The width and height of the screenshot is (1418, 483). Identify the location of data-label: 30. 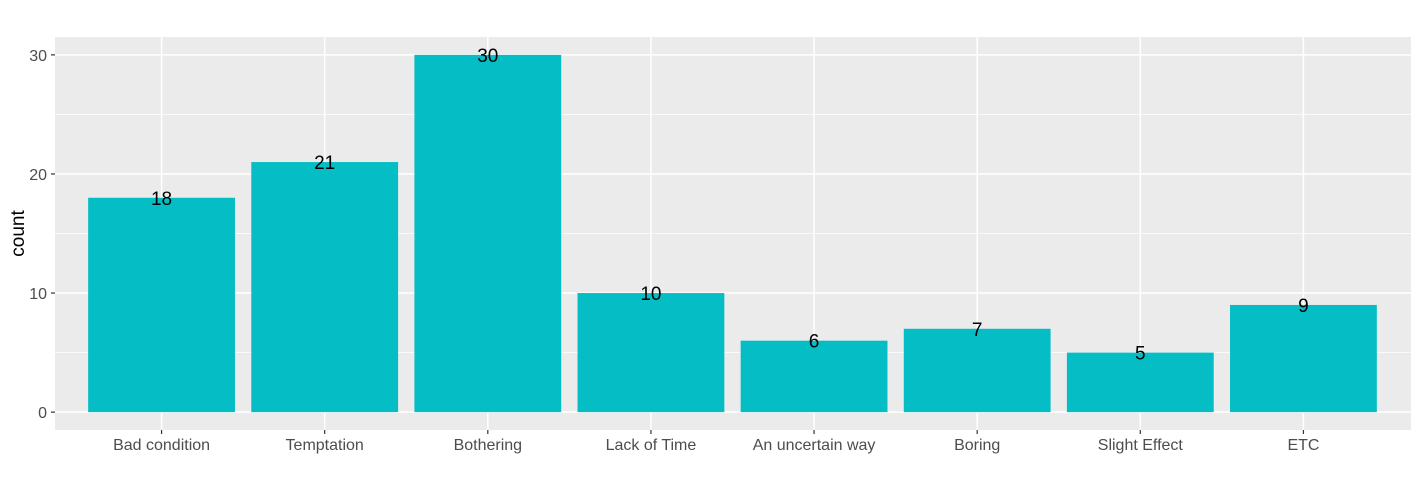
(487, 56).